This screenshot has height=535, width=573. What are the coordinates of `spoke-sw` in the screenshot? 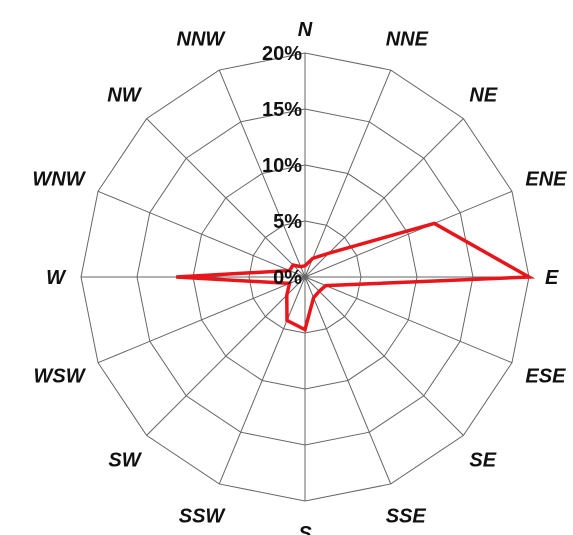 It's located at (226, 356).